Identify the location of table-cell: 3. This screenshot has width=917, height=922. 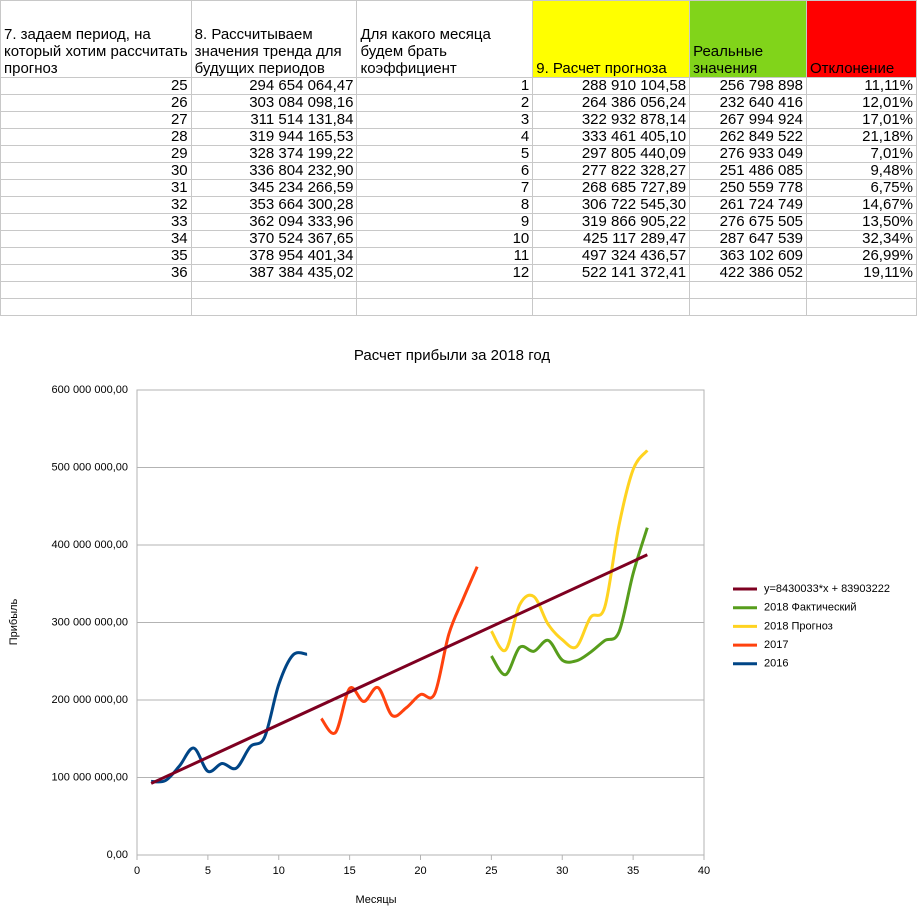
(445, 120).